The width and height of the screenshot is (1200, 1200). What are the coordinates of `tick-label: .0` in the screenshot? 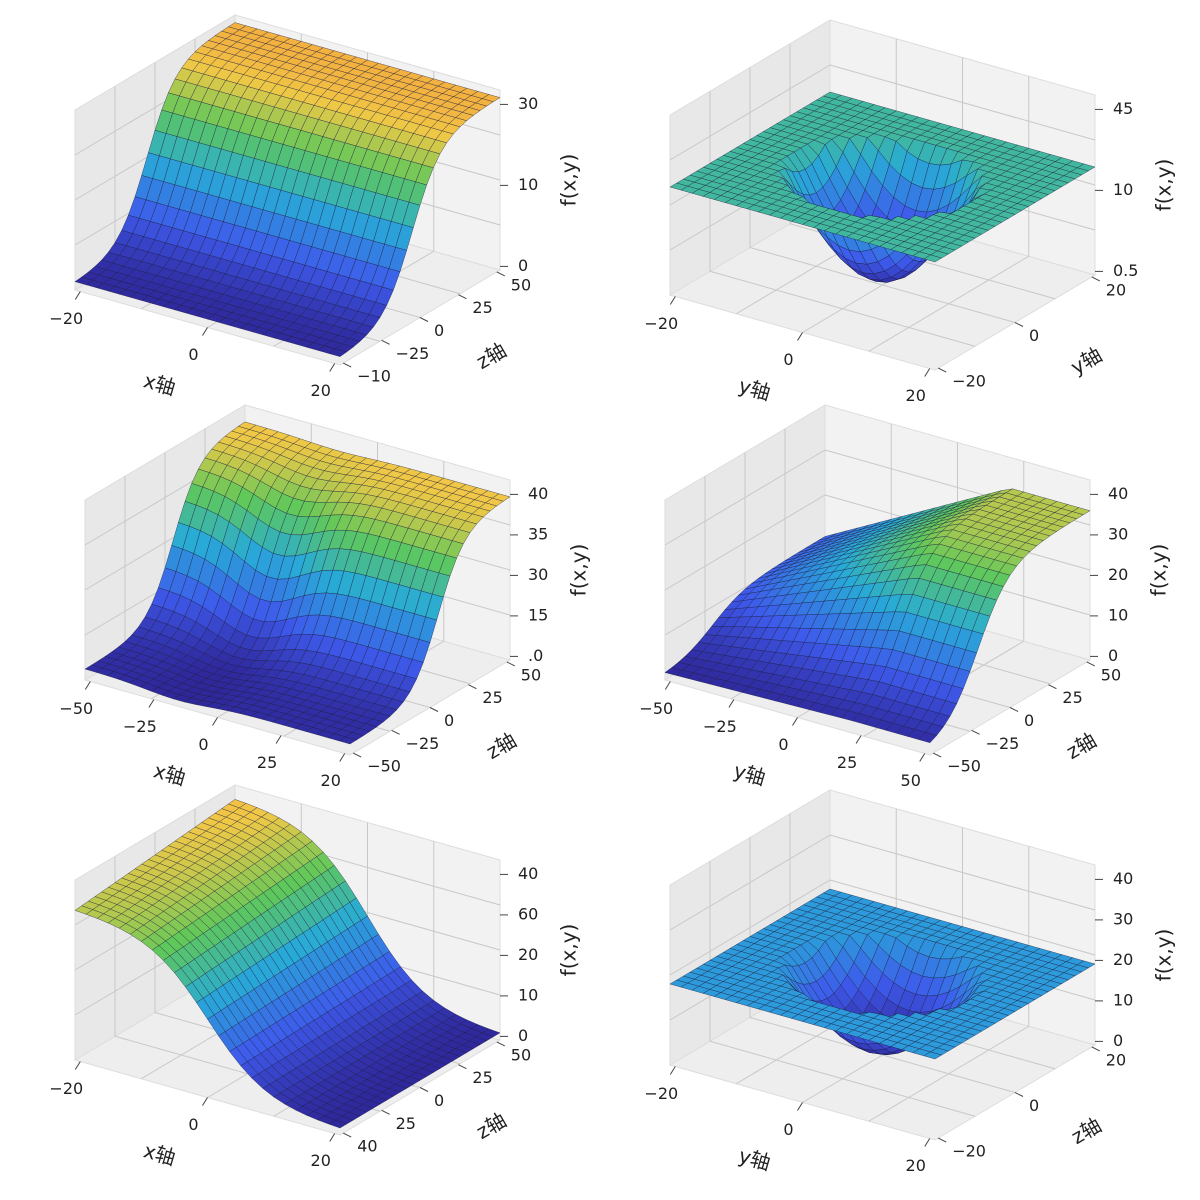 It's located at (535, 655).